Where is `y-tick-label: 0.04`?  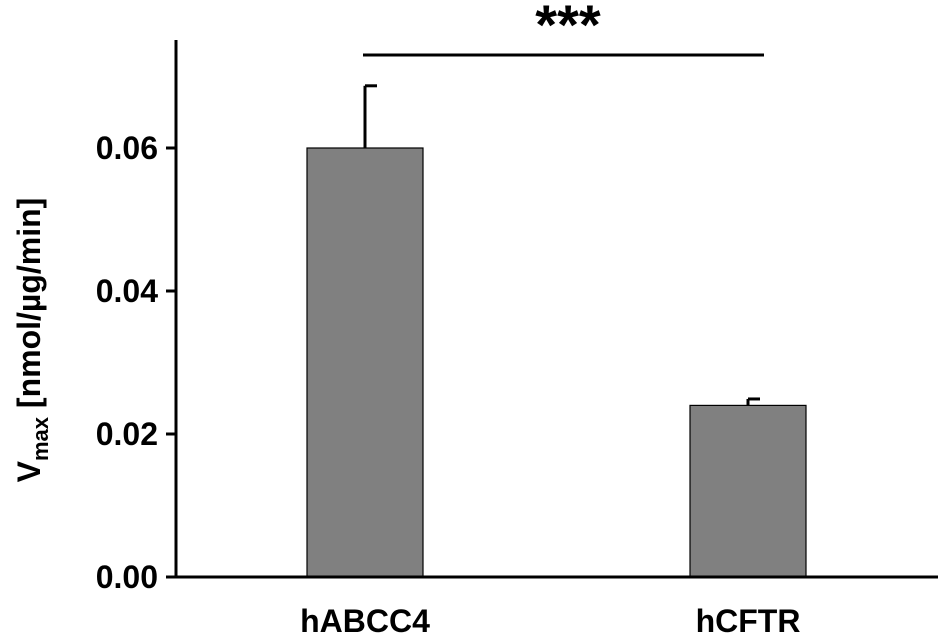 y-tick-label: 0.04 is located at coordinates (127, 291).